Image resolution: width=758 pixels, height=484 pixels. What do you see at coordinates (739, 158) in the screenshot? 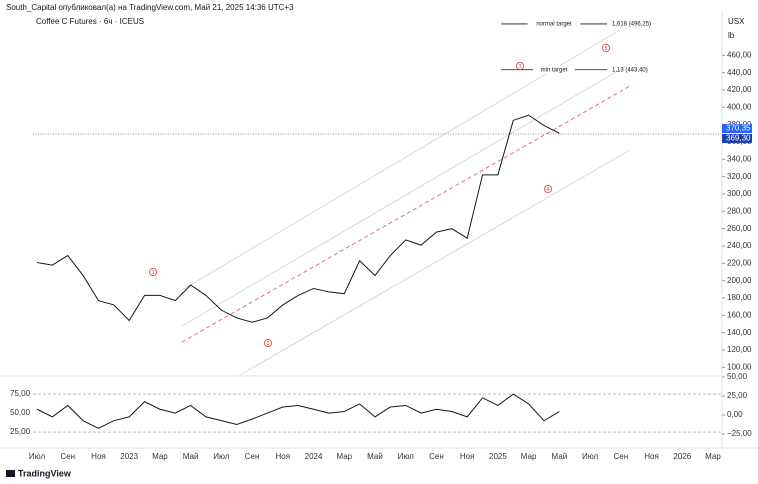
I see `y-tick-label: 340,00` at bounding box center [739, 158].